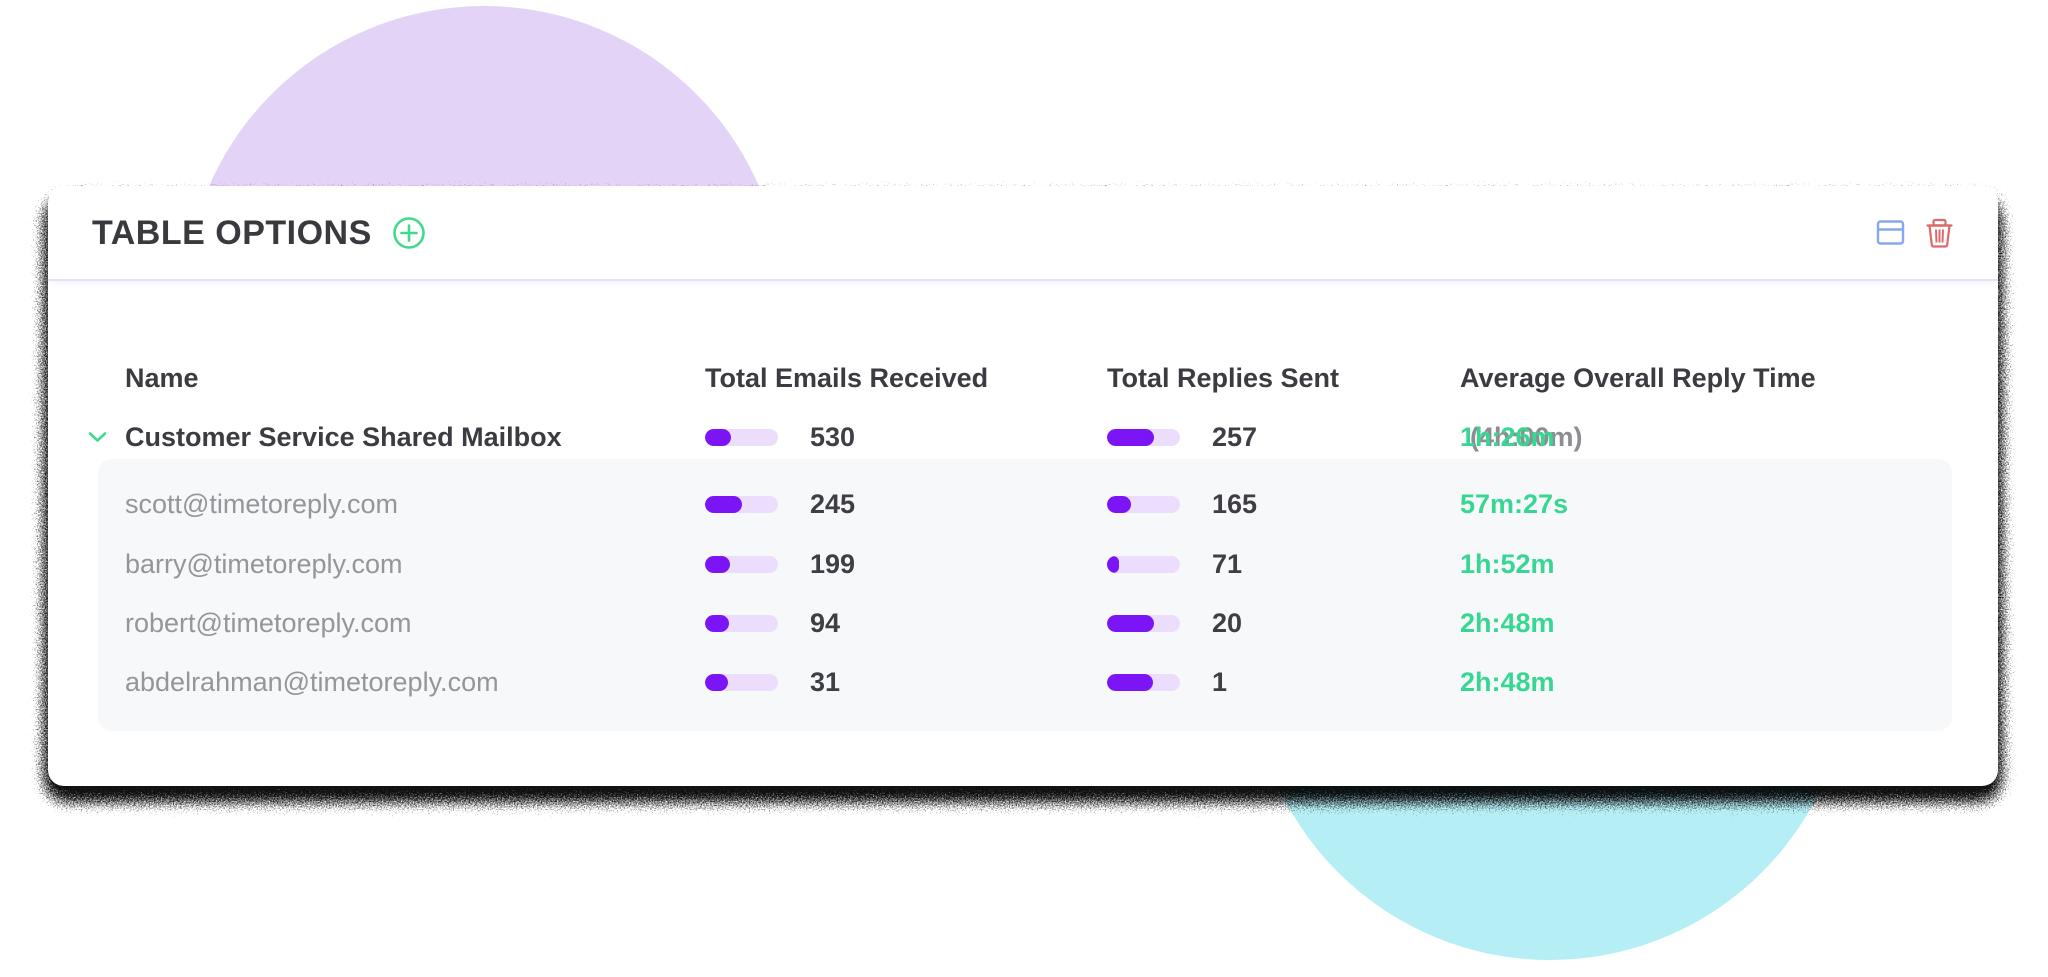  Describe the element at coordinates (1227, 623) in the screenshot. I see `replies-sent-value: 20` at that location.